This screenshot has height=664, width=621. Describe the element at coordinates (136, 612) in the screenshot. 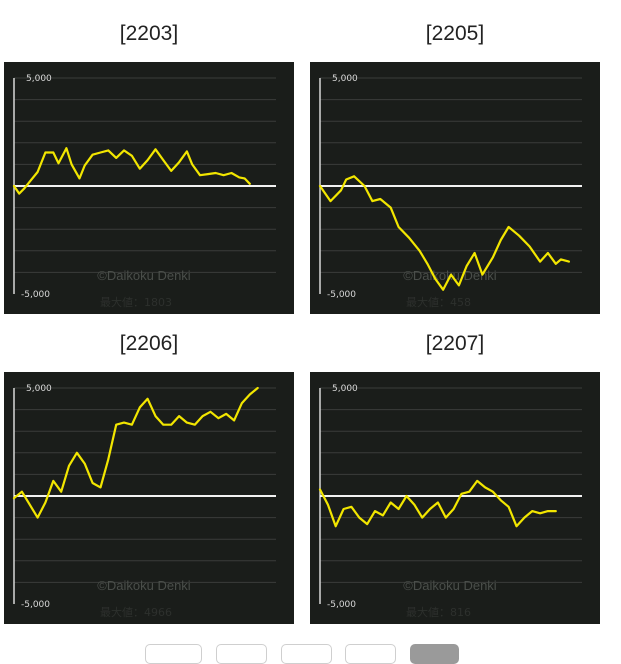

I see `max-value-label: 最大値：4966` at that location.